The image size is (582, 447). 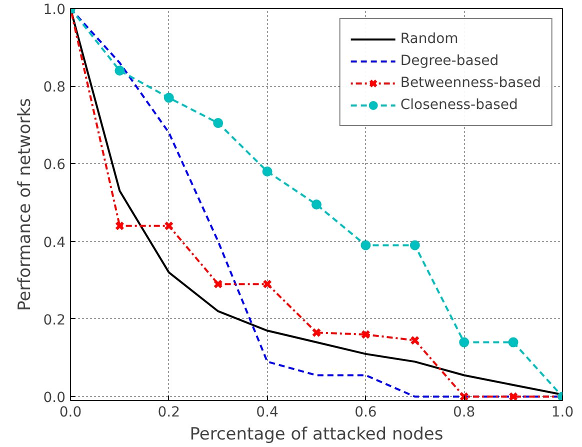 What do you see at coordinates (459, 105) in the screenshot?
I see `legend-label: Closeness-based` at bounding box center [459, 105].